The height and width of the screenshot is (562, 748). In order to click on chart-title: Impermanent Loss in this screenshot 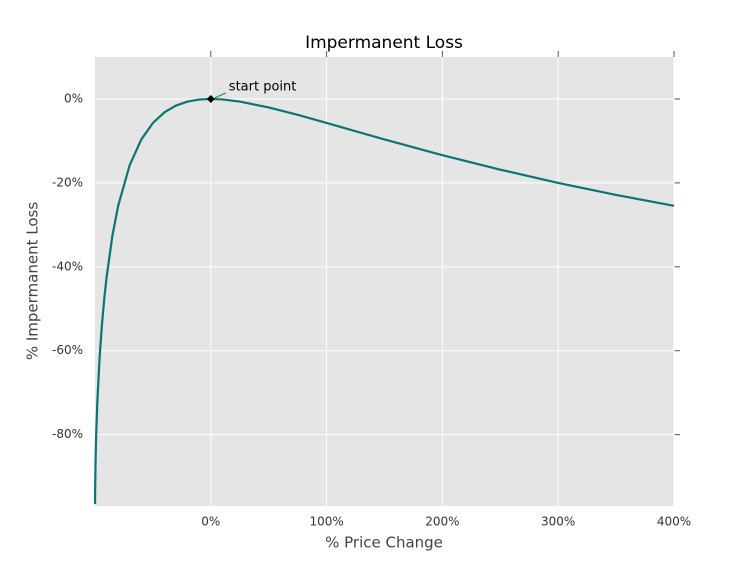, I will do `click(384, 43)`.